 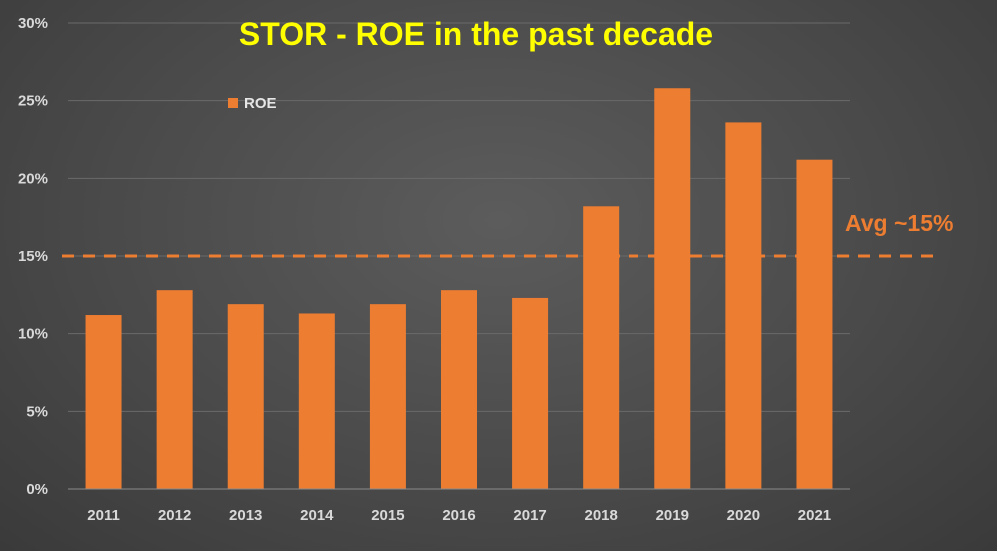 I want to click on y-tick-label: 20%, so click(x=33, y=178).